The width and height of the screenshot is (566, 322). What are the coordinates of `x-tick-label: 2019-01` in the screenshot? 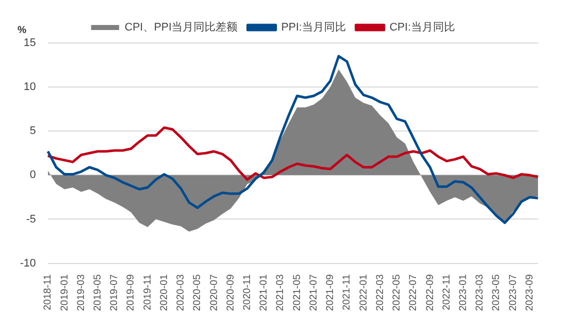 It's located at (64, 293).